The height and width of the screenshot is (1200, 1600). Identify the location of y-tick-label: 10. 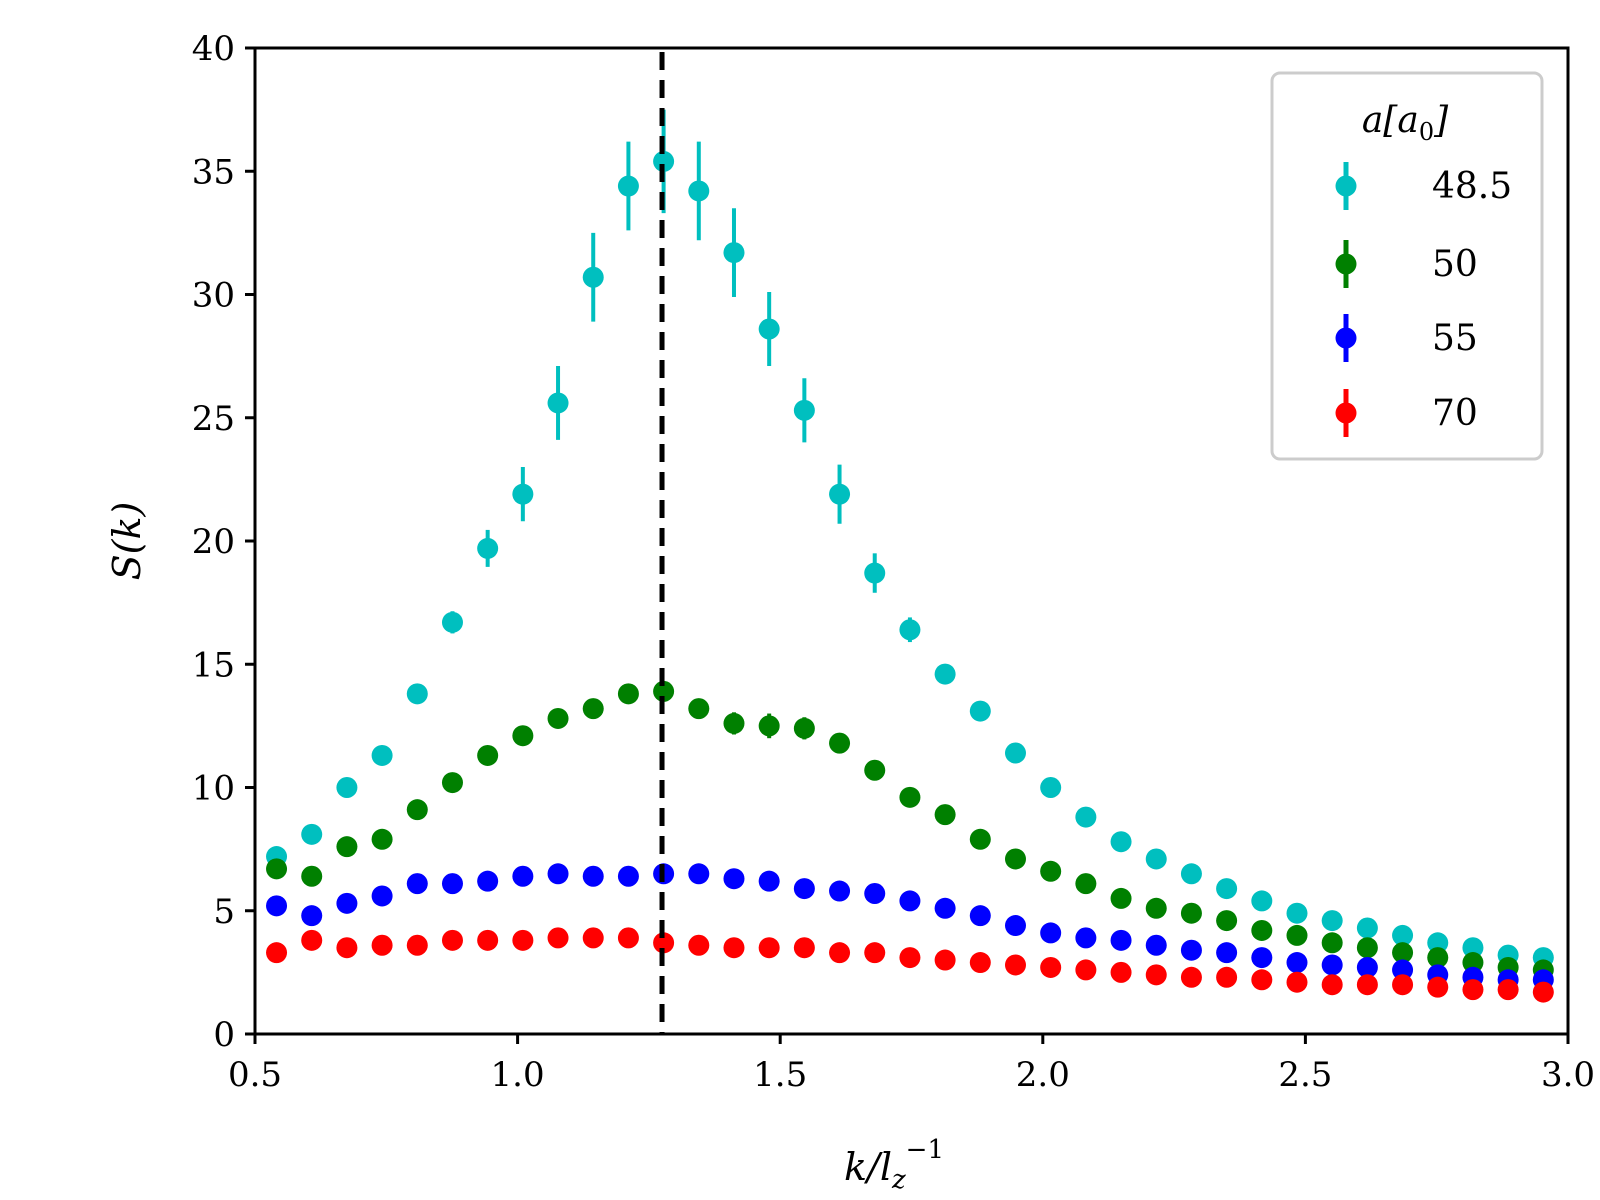
(213, 789).